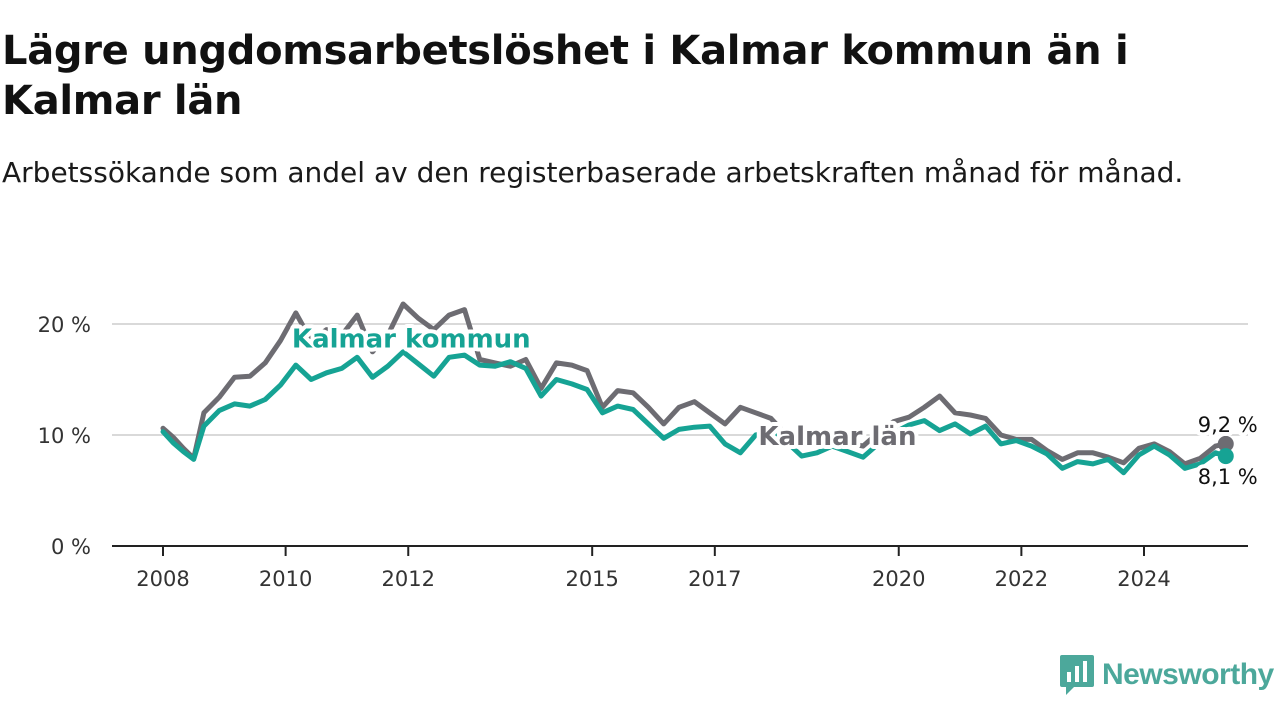 This screenshot has height=720, width=1280. Describe the element at coordinates (1225, 456) in the screenshot. I see `end-point-kommun` at that location.